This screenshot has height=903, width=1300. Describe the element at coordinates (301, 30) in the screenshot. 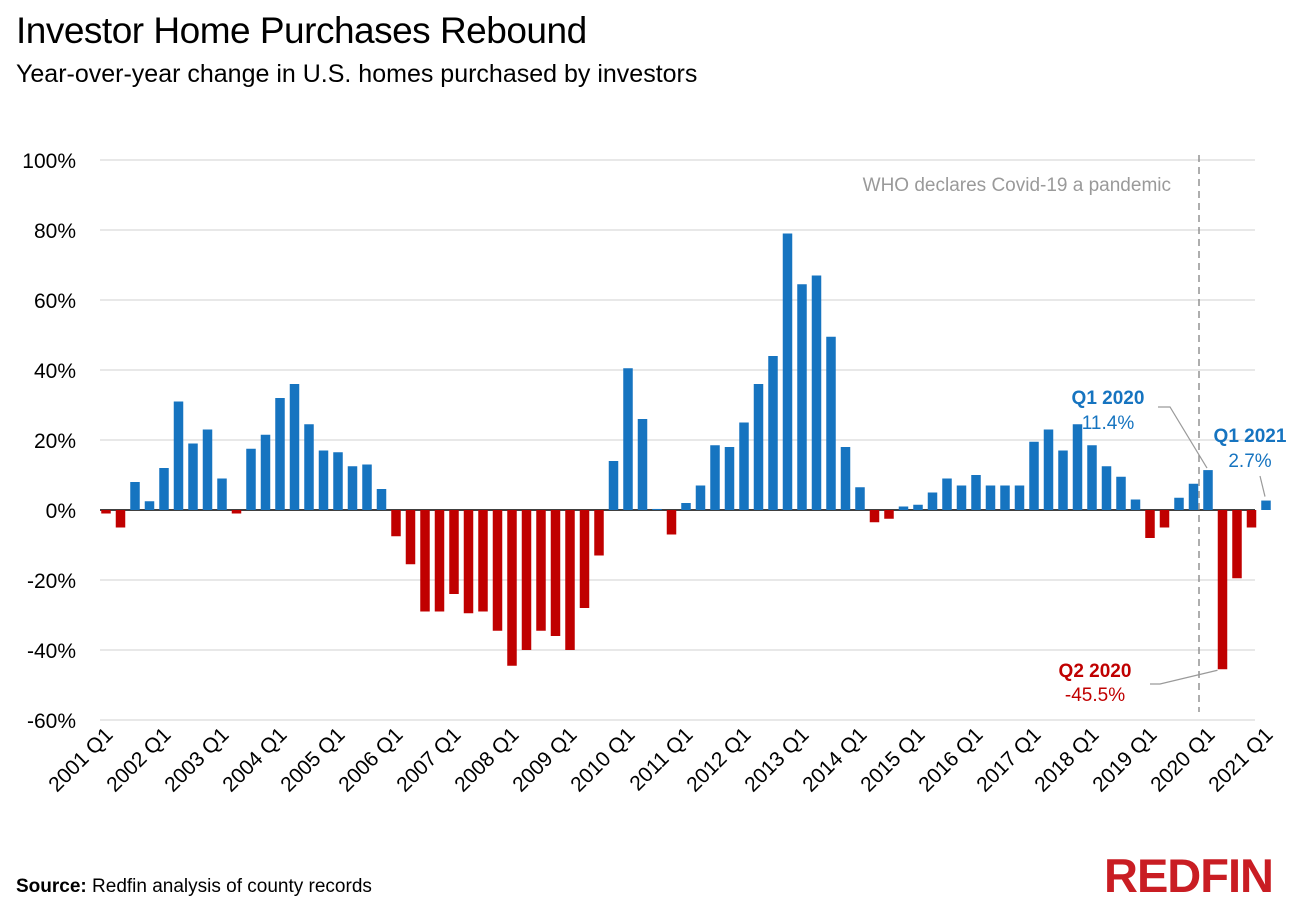

I see `chart-title: Investor Home Purchases Rebound` at that location.